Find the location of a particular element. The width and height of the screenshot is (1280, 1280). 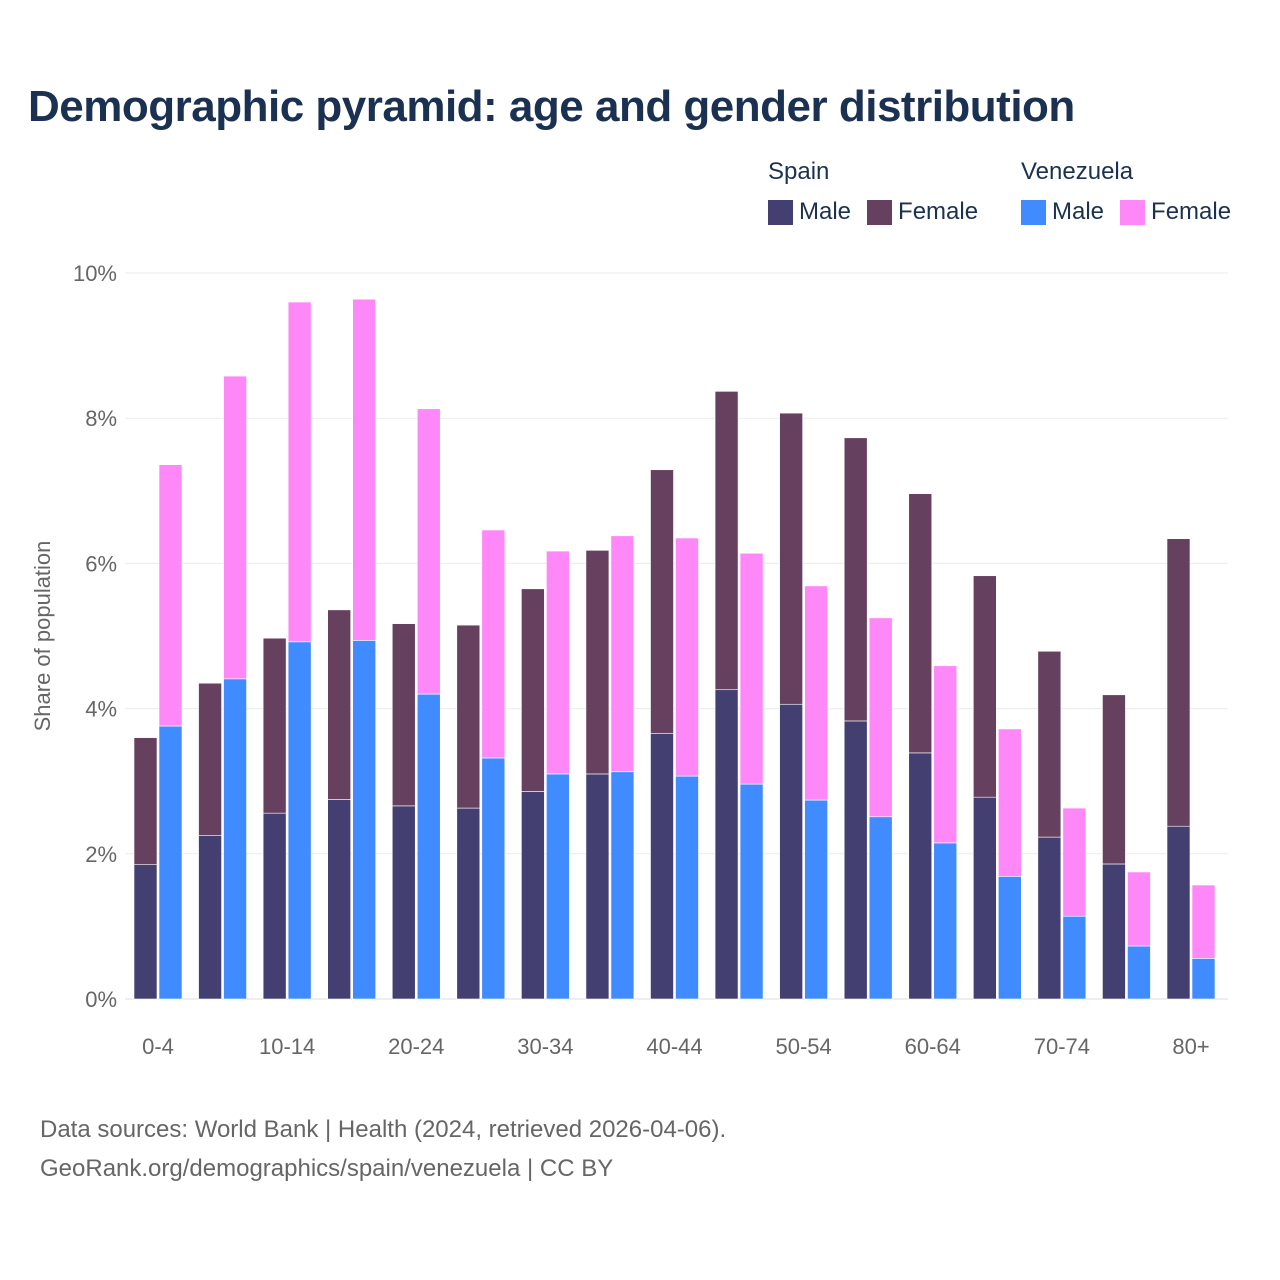

bar-spain-male: Spain Male 10-14: 2.56% is located at coordinates (274, 906).